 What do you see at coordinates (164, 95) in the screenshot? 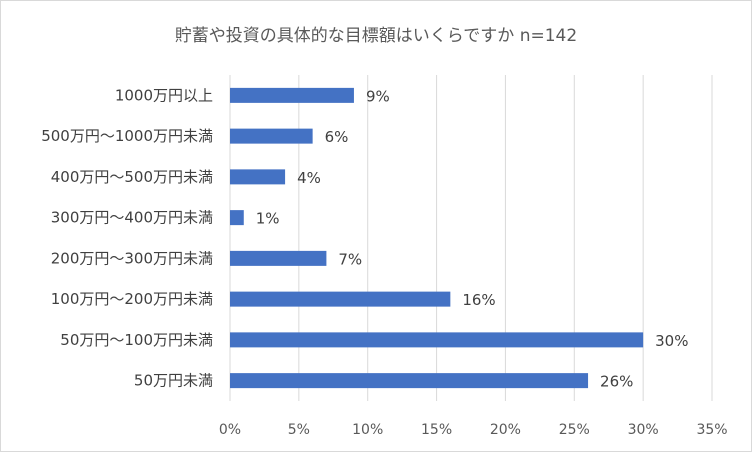
I see `category-label: 1000万円以上` at bounding box center [164, 95].